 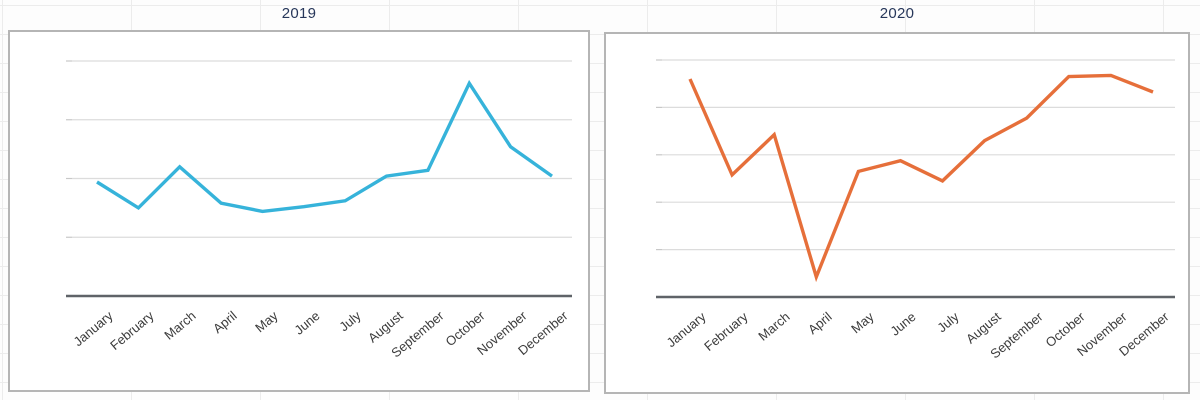 I want to click on chart-title-2019: 2019, so click(x=299, y=13).